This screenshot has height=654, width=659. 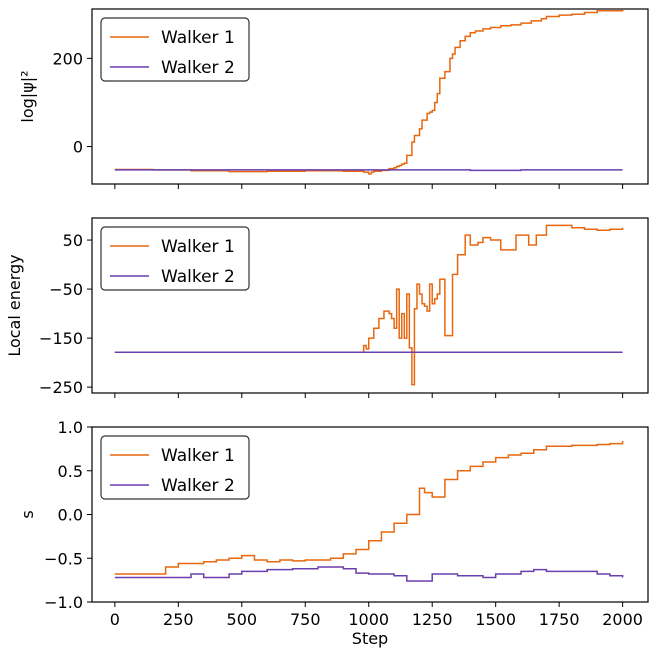 I want to click on x-tick-label: 1250, so click(x=432, y=619).